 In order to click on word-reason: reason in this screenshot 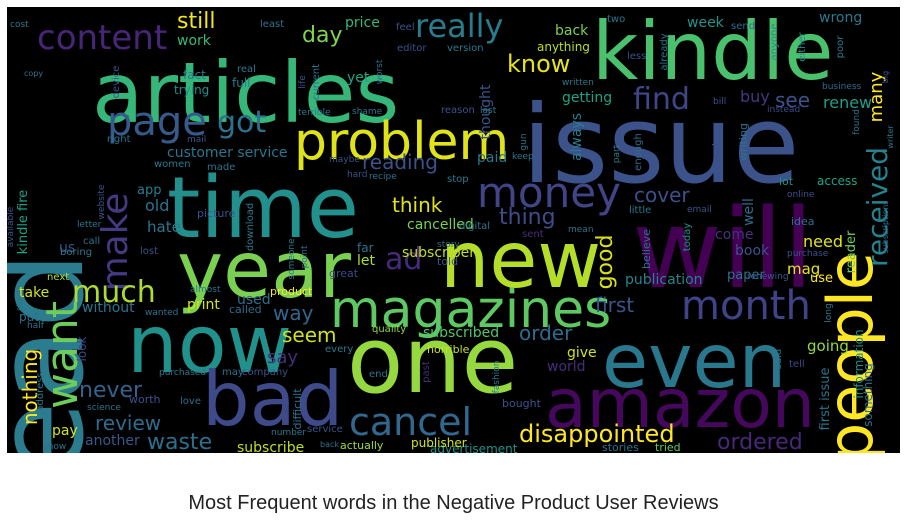, I will do `click(458, 110)`.